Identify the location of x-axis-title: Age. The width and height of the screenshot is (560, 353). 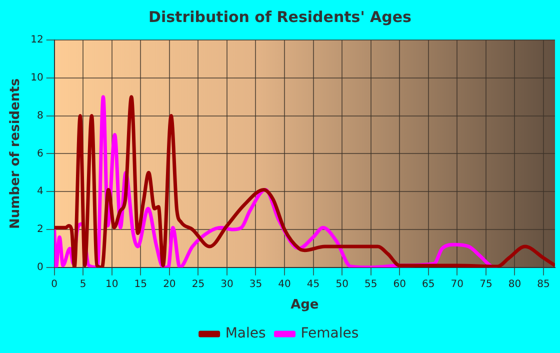
(304, 305).